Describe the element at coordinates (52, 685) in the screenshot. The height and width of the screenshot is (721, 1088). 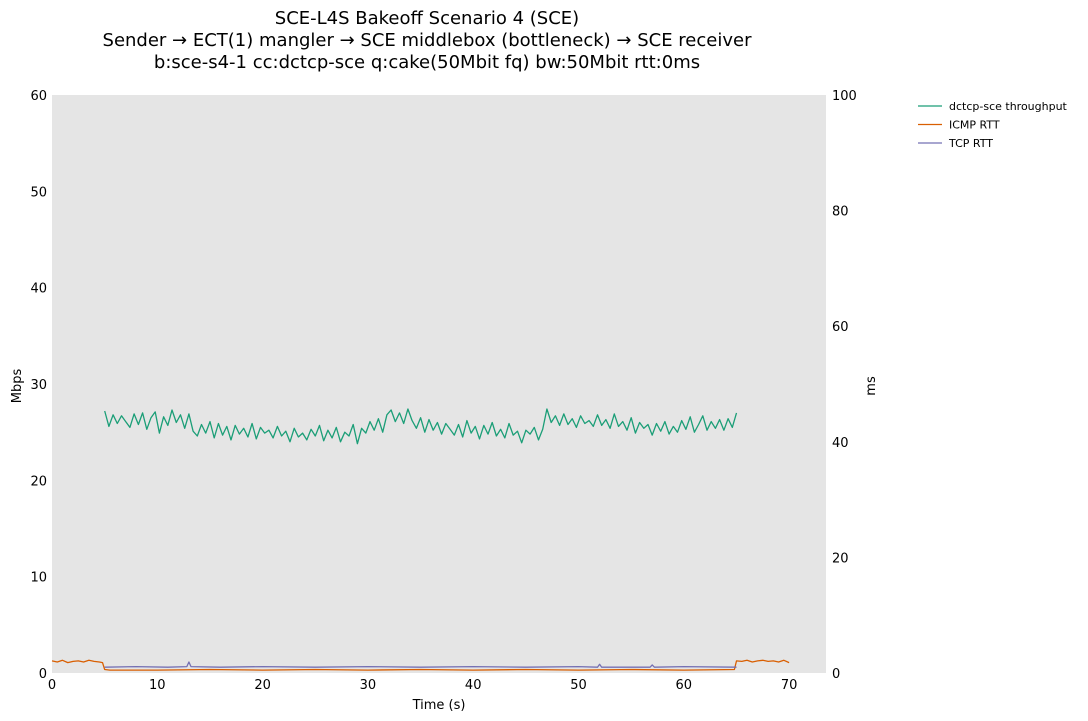
I see `x-tick-label: 0` at that location.